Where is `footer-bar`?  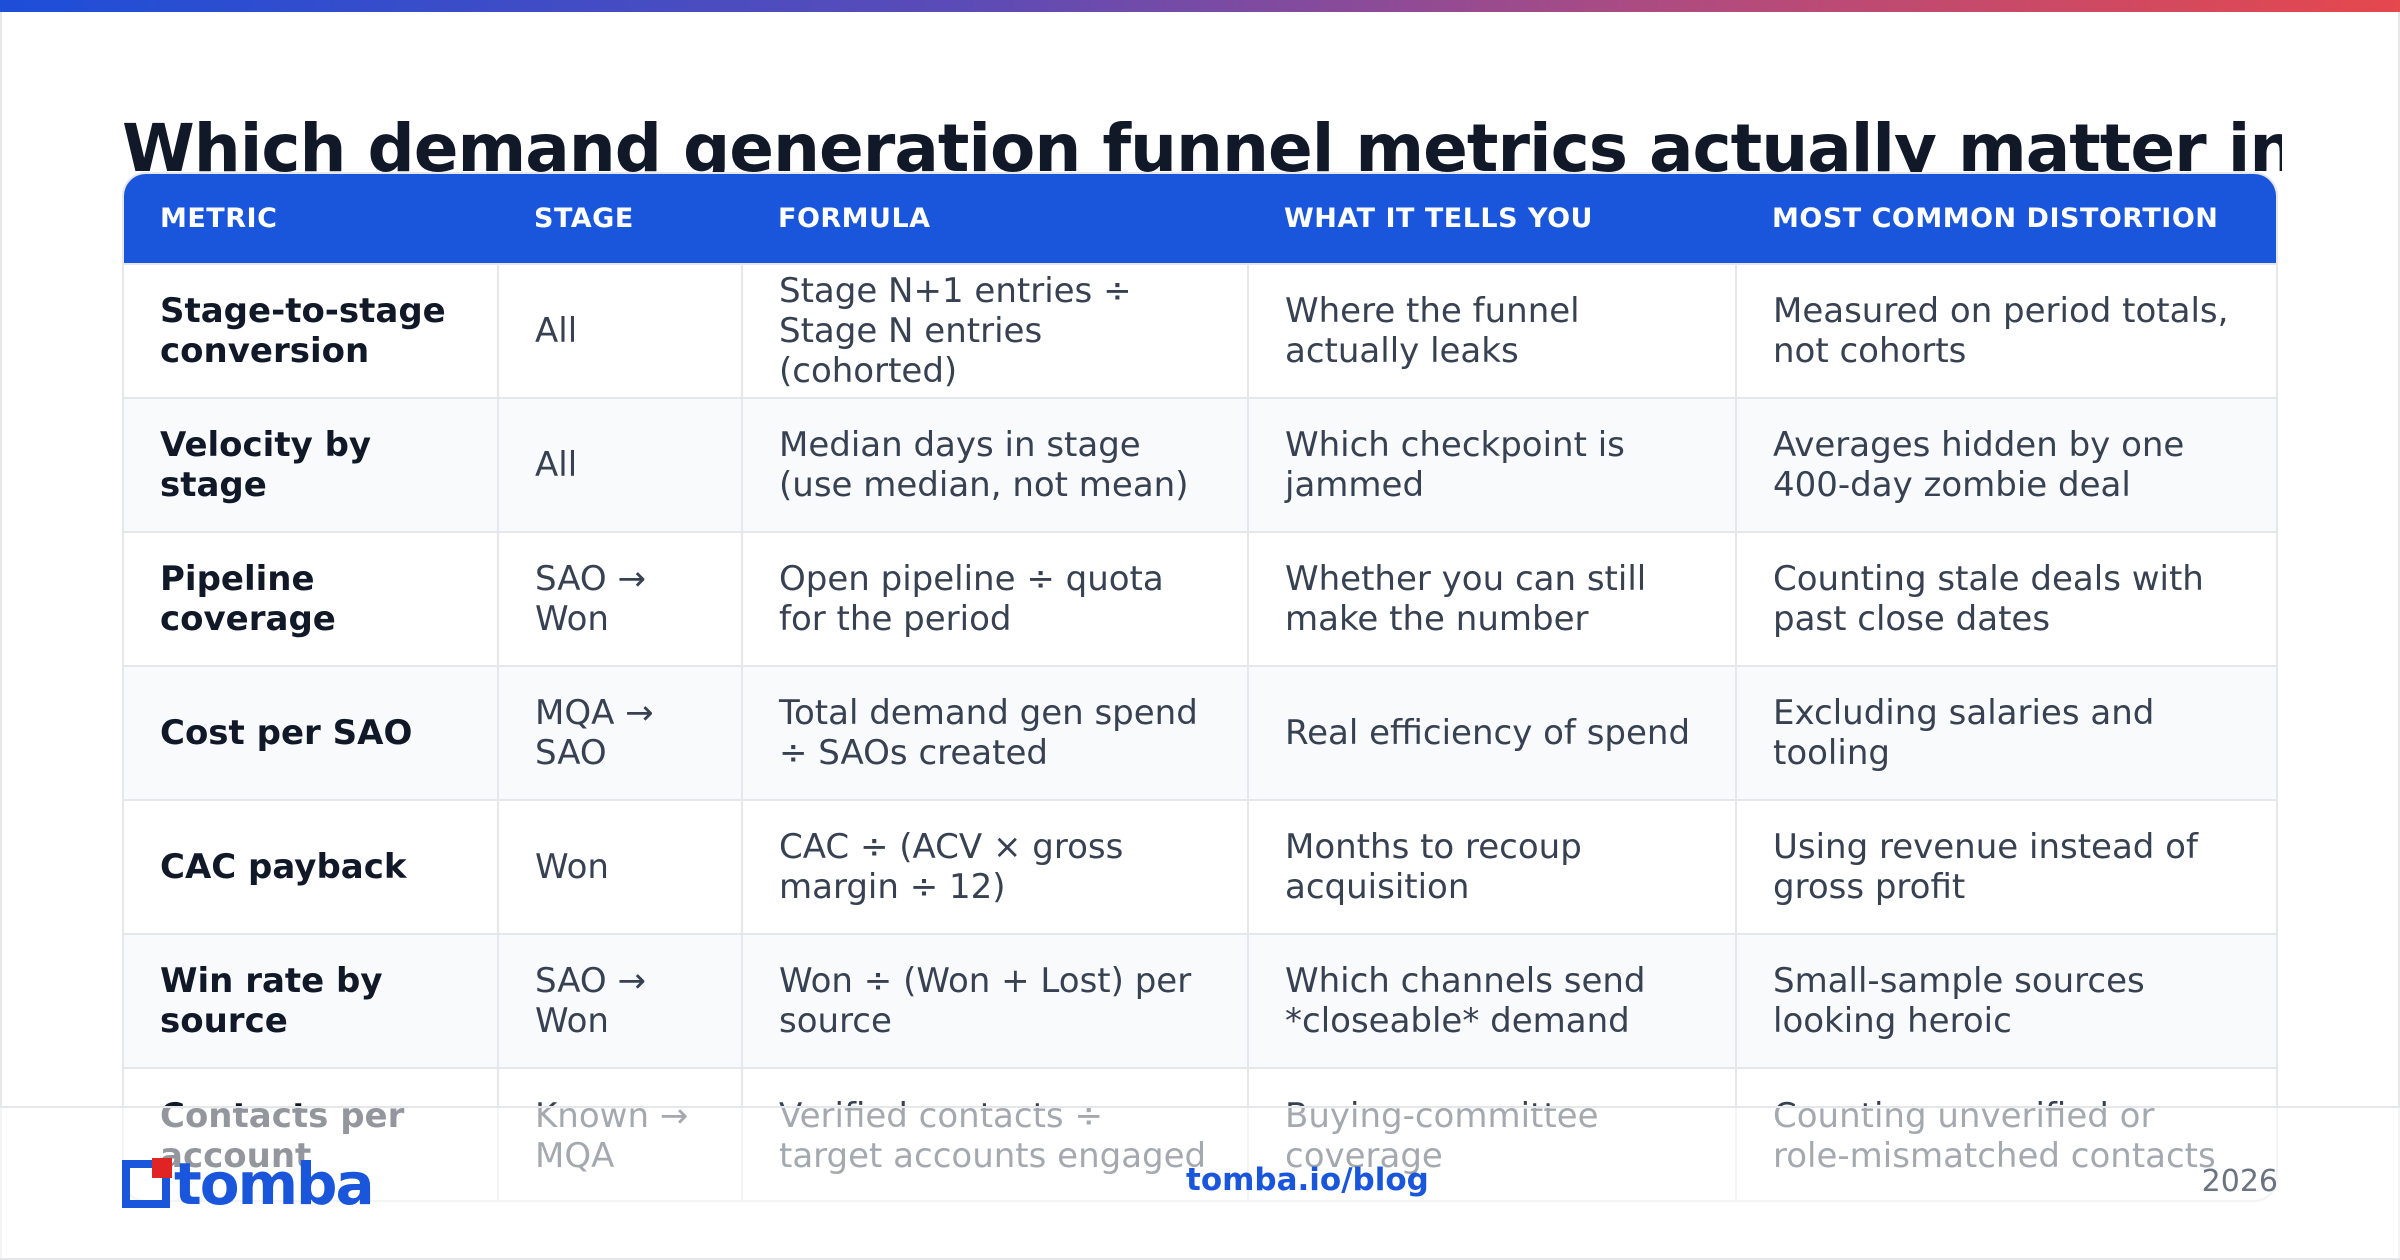 footer-bar is located at coordinates (1200, 1182).